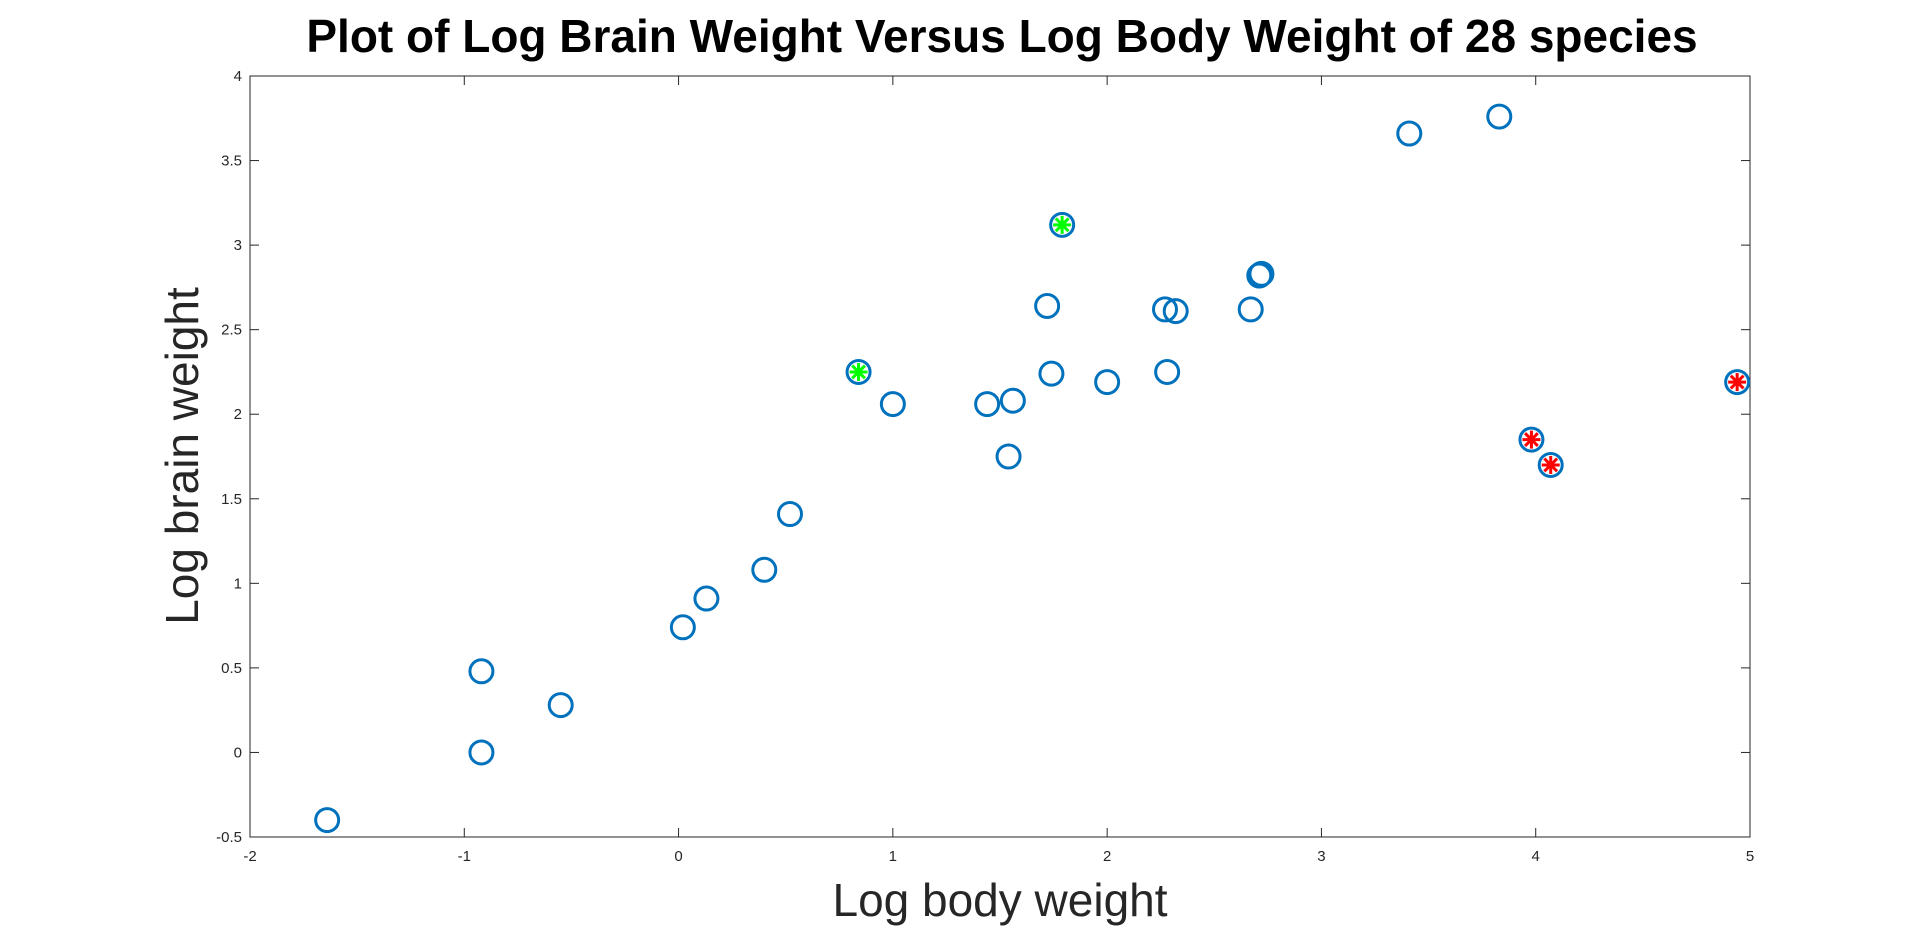 The image size is (1920, 936). Describe the element at coordinates (1750, 856) in the screenshot. I see `x-tick-label: 5` at that location.